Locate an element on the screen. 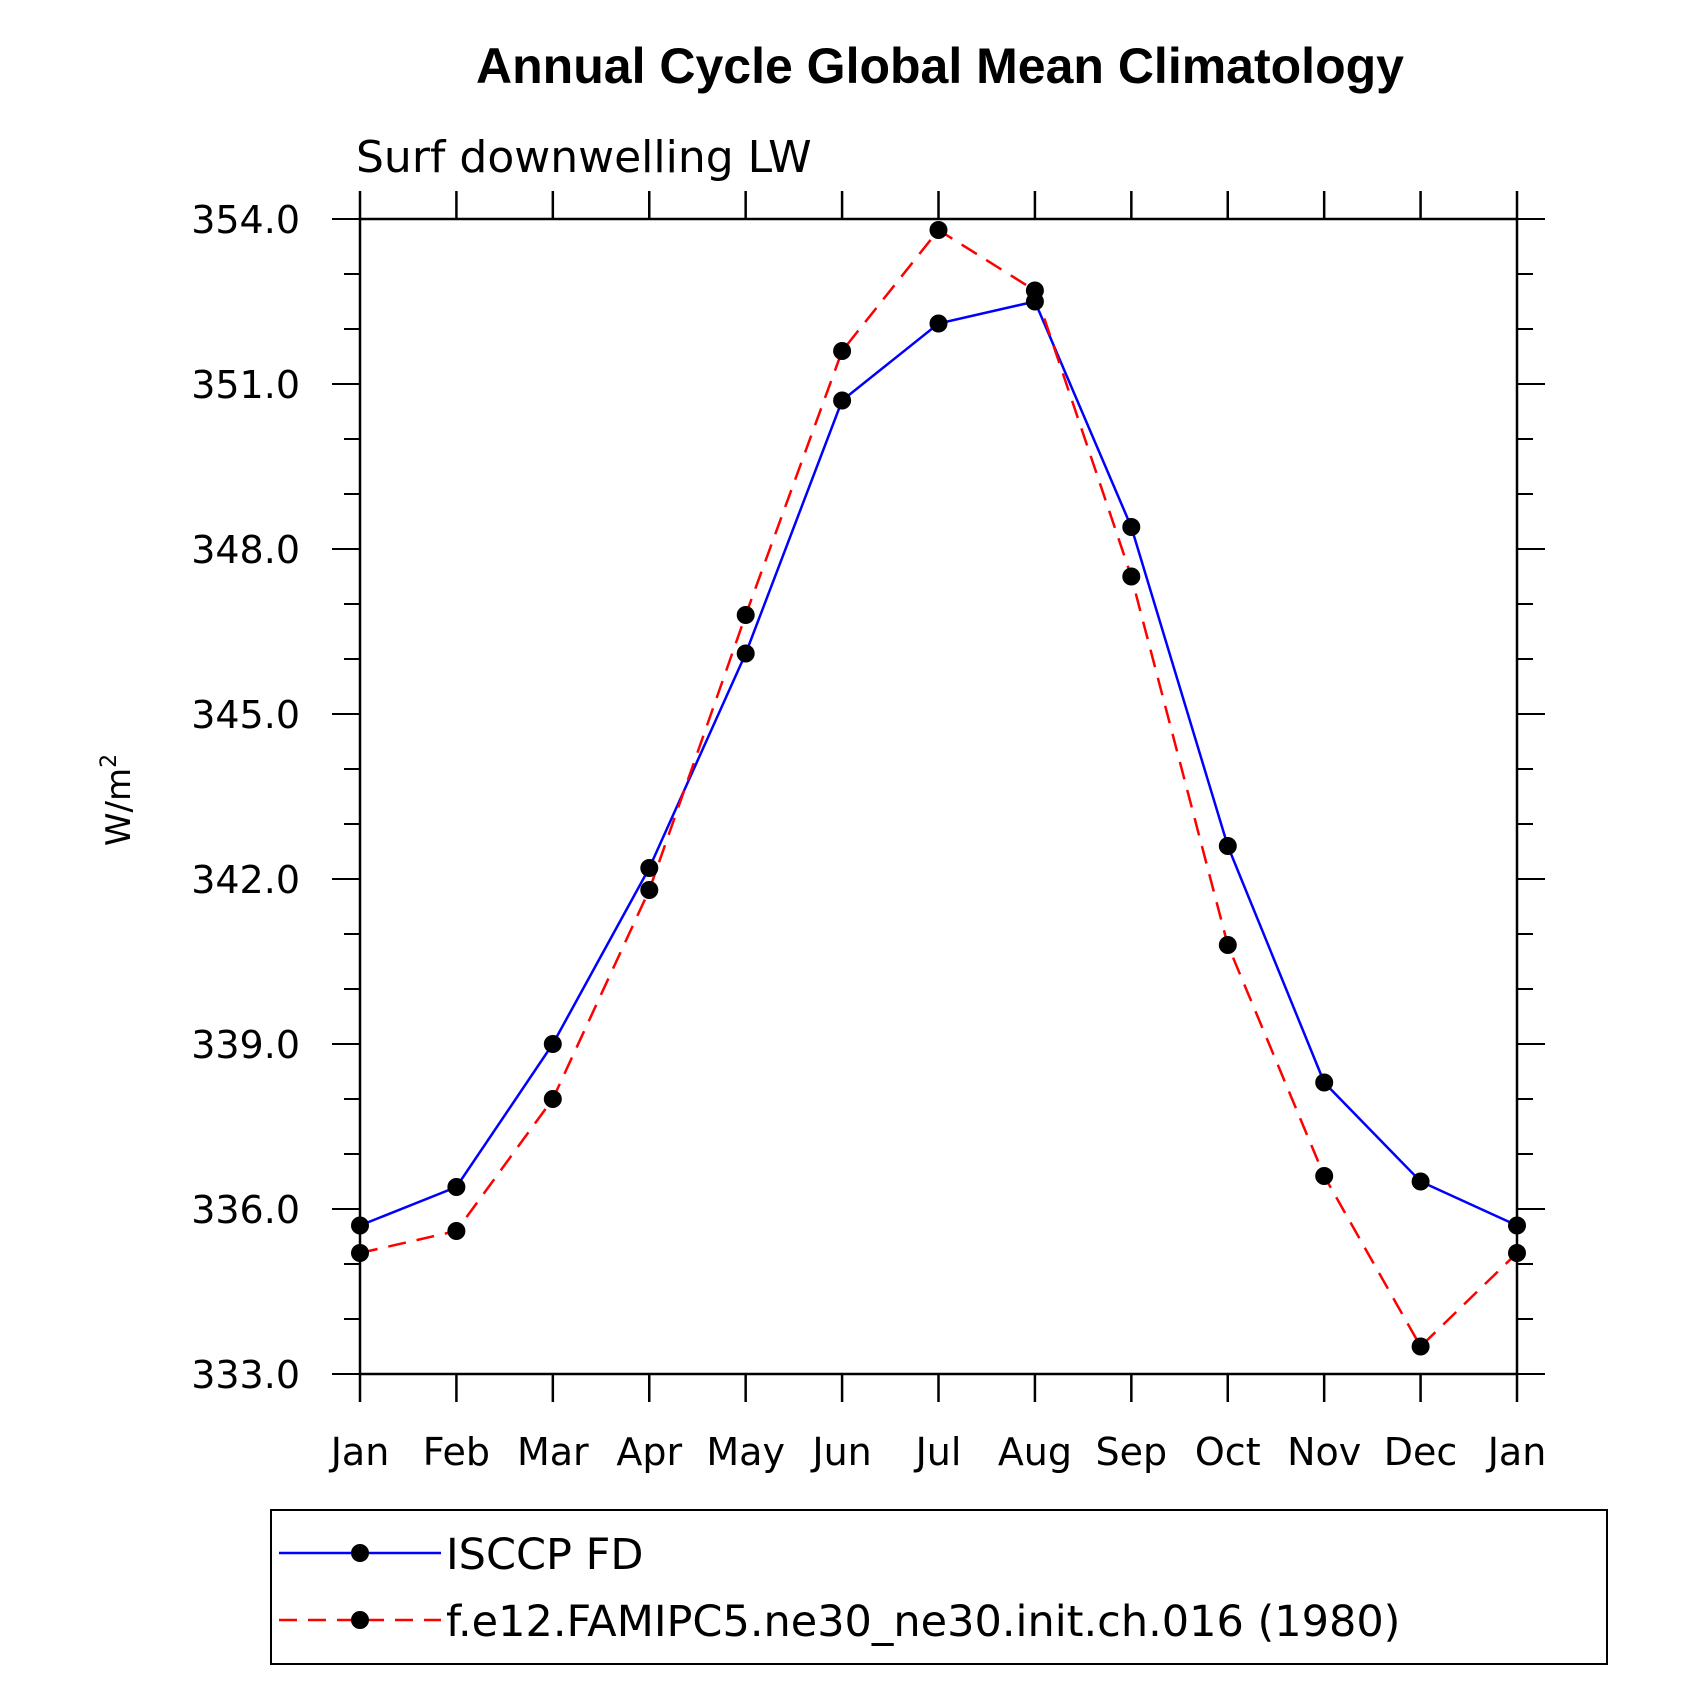  y-tick-label: 345.0 is located at coordinates (245, 715).